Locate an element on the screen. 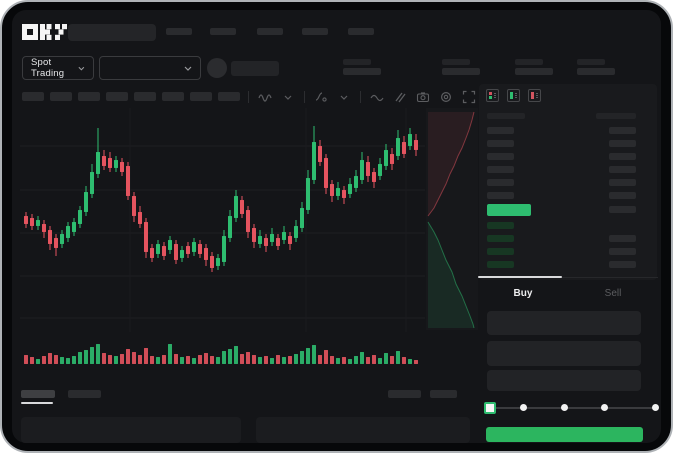 The image size is (673, 453). amount-field is located at coordinates (564, 353).